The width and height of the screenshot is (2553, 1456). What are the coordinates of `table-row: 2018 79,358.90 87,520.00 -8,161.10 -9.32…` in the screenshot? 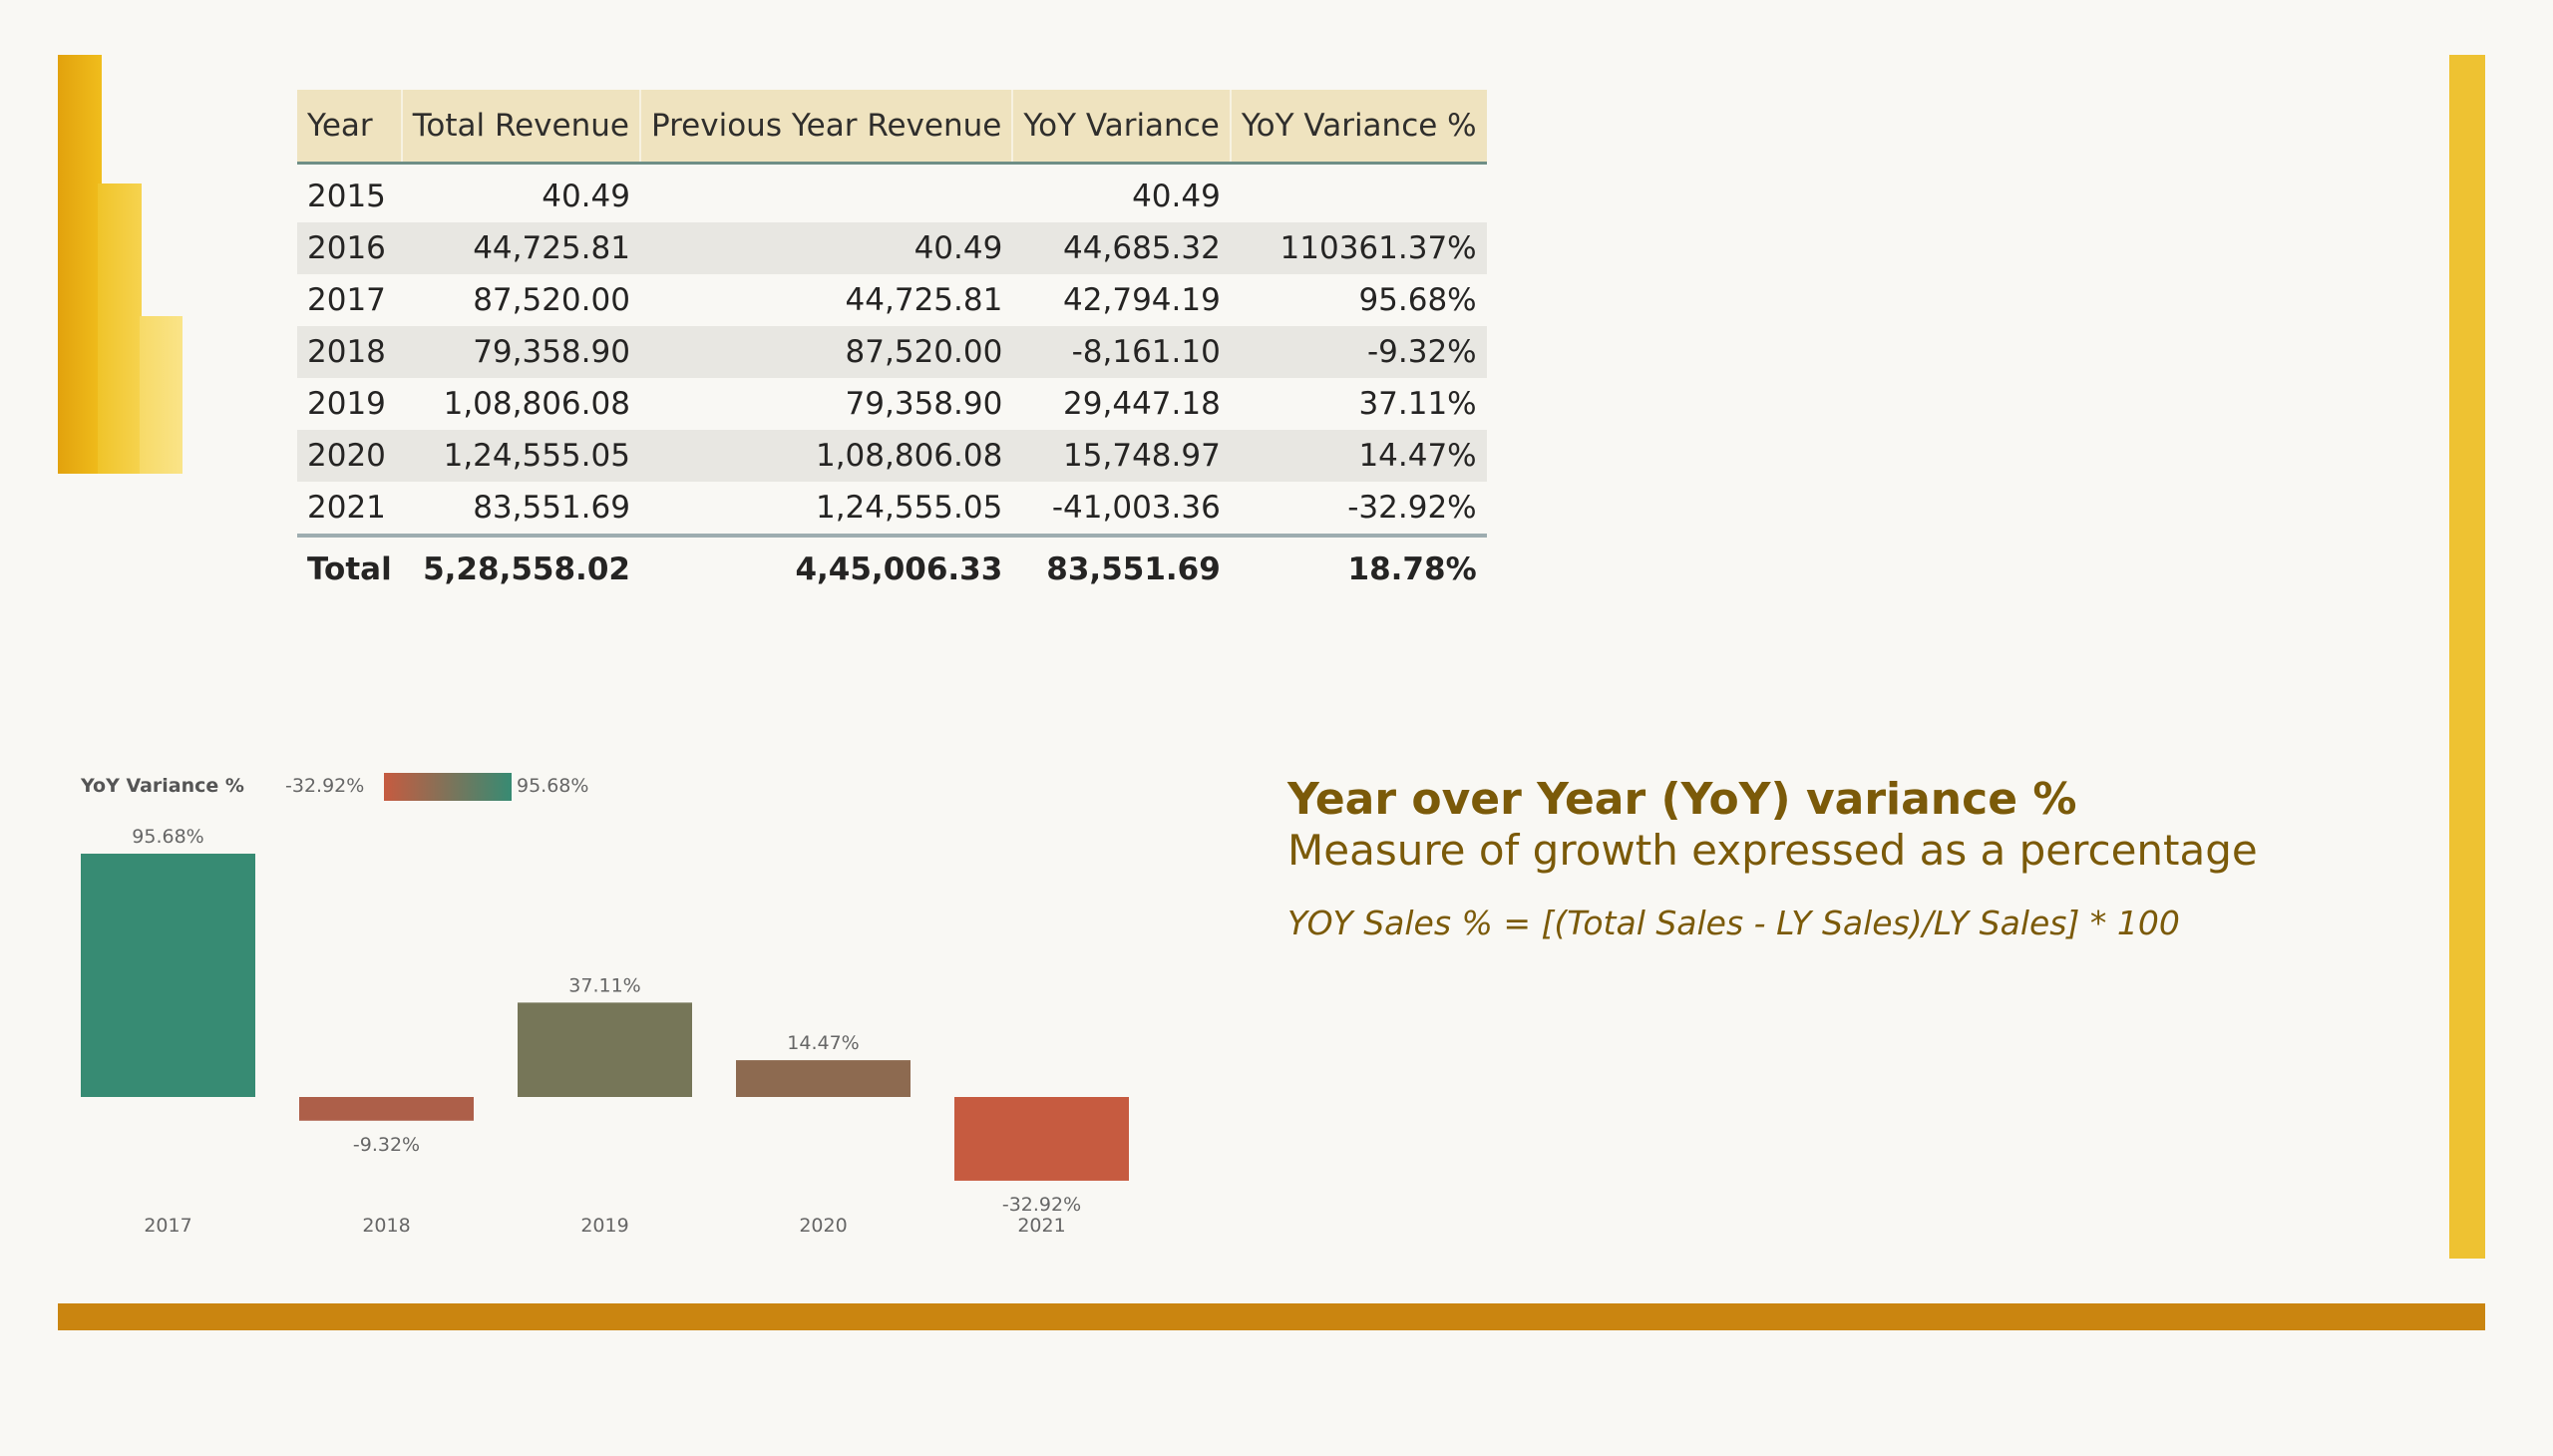 It's located at (892, 352).